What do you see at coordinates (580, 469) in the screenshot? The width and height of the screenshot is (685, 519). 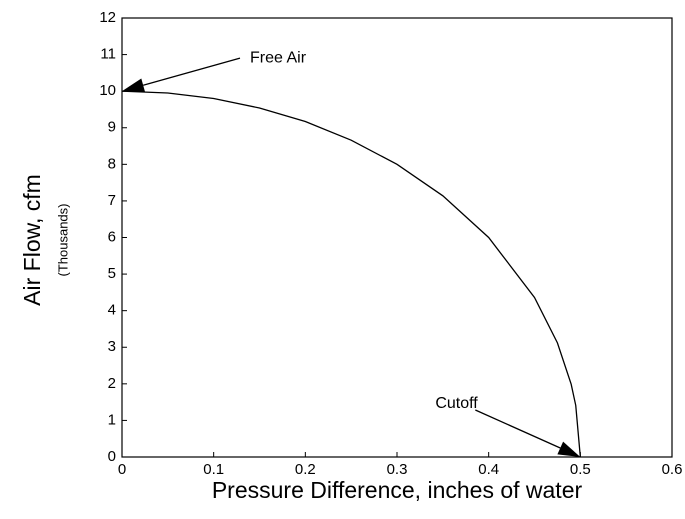 I see `x-tick-label: 0.5` at bounding box center [580, 469].